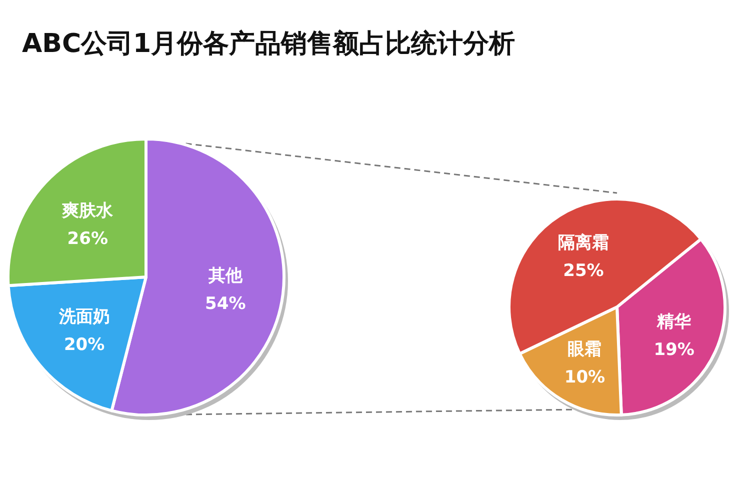  What do you see at coordinates (585, 378) in the screenshot?
I see `data-label: 10%` at bounding box center [585, 378].